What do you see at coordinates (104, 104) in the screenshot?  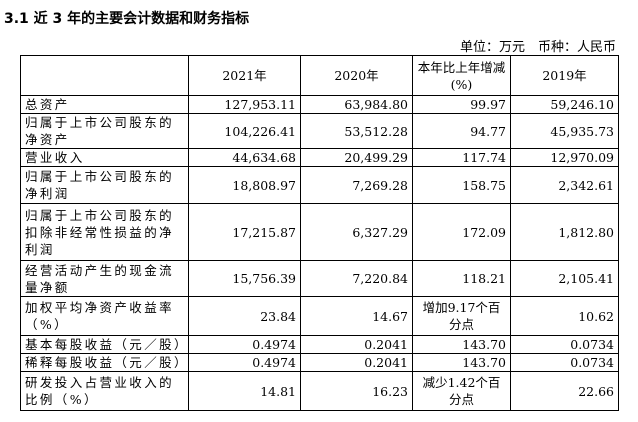 I see `row-label: 总资产` at bounding box center [104, 104].